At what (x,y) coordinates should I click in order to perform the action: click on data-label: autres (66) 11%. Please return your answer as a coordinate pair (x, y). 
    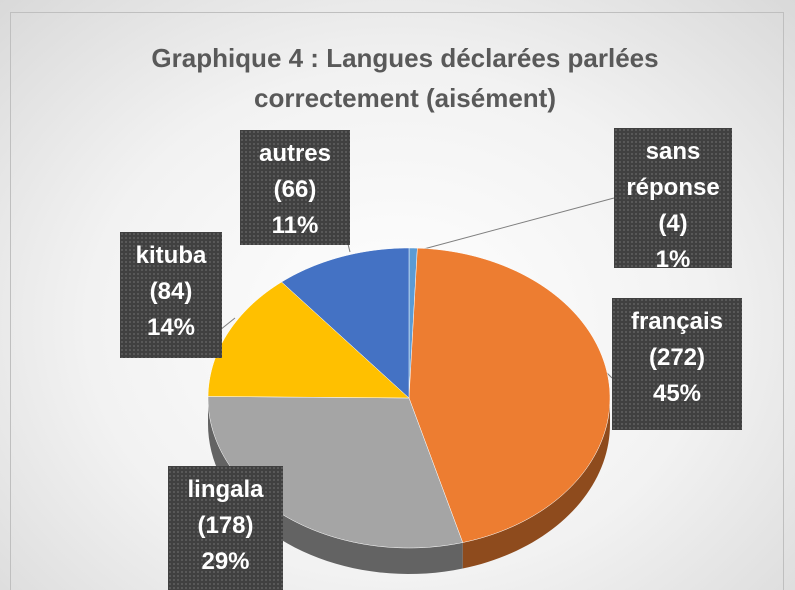
    Looking at the image, I should click on (295, 187).